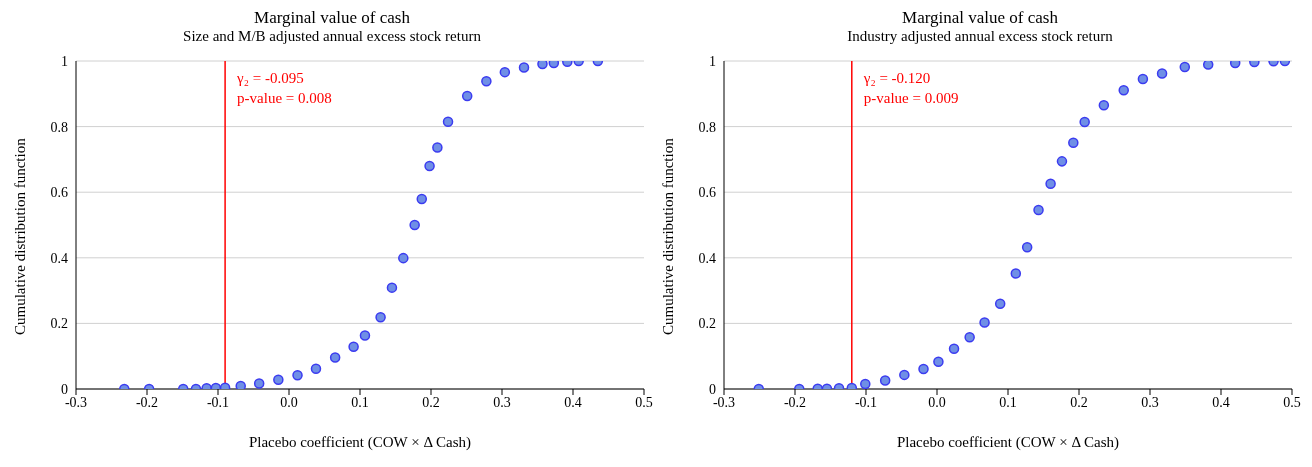  I want to click on chart-subtitle: Industry adjusted annual excess stock return, so click(980, 36).